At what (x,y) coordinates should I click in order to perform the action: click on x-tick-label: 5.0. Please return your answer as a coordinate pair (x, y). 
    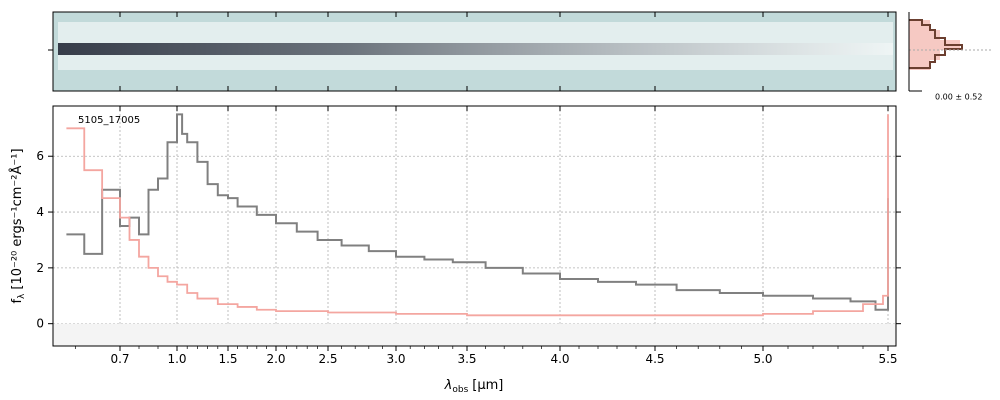
    Looking at the image, I should click on (762, 359).